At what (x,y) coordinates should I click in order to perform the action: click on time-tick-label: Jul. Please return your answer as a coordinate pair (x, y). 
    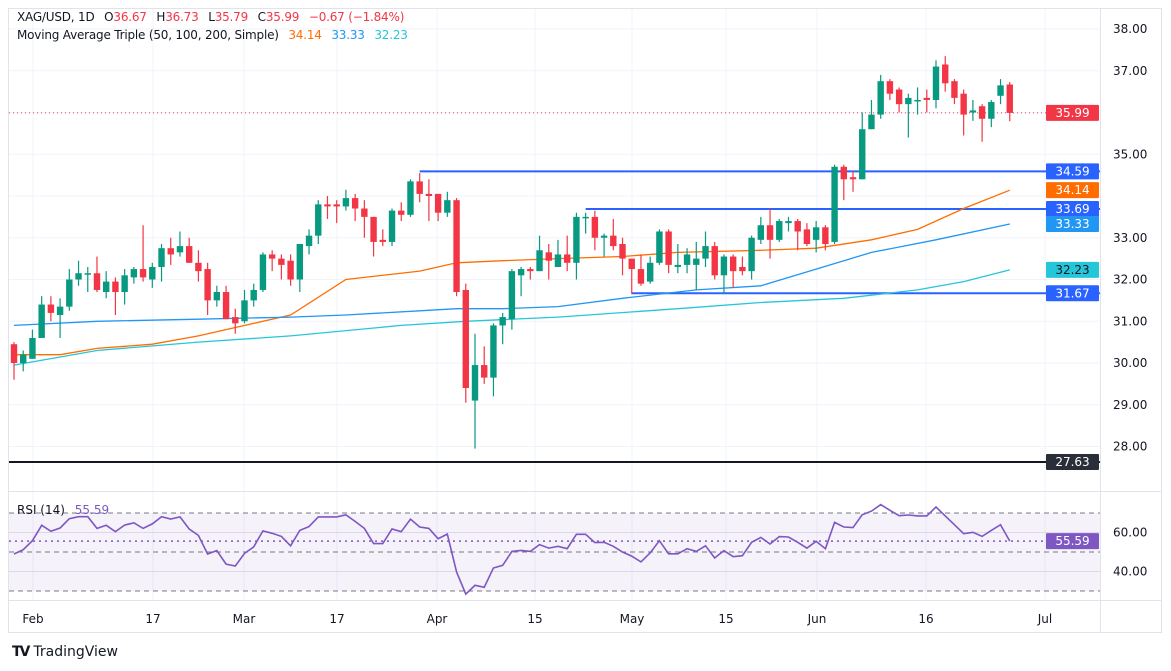
    Looking at the image, I should click on (1044, 619).